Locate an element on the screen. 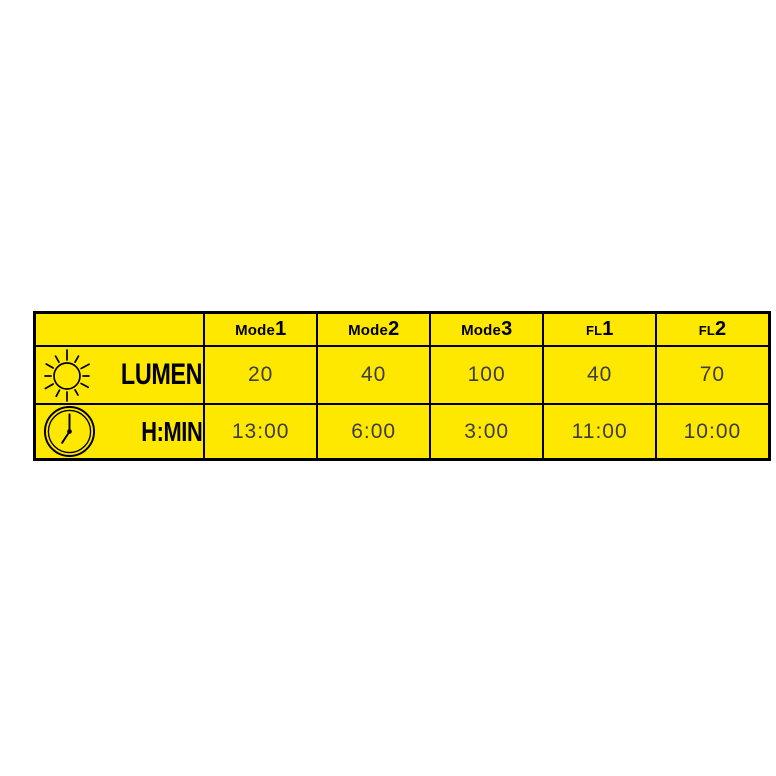 This screenshot has width=776, height=776. table-row-lumen: LUMEN 20 40 100 40 70 is located at coordinates (402, 375).